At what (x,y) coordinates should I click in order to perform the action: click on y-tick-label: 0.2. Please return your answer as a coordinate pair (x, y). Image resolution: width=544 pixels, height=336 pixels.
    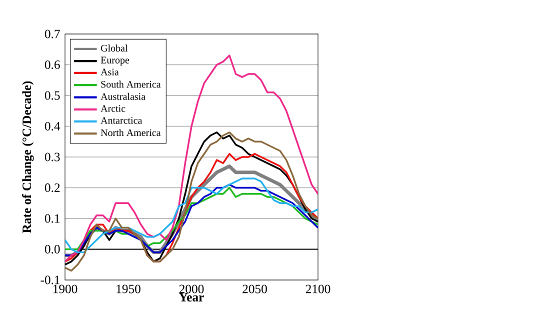
    Looking at the image, I should click on (52, 187).